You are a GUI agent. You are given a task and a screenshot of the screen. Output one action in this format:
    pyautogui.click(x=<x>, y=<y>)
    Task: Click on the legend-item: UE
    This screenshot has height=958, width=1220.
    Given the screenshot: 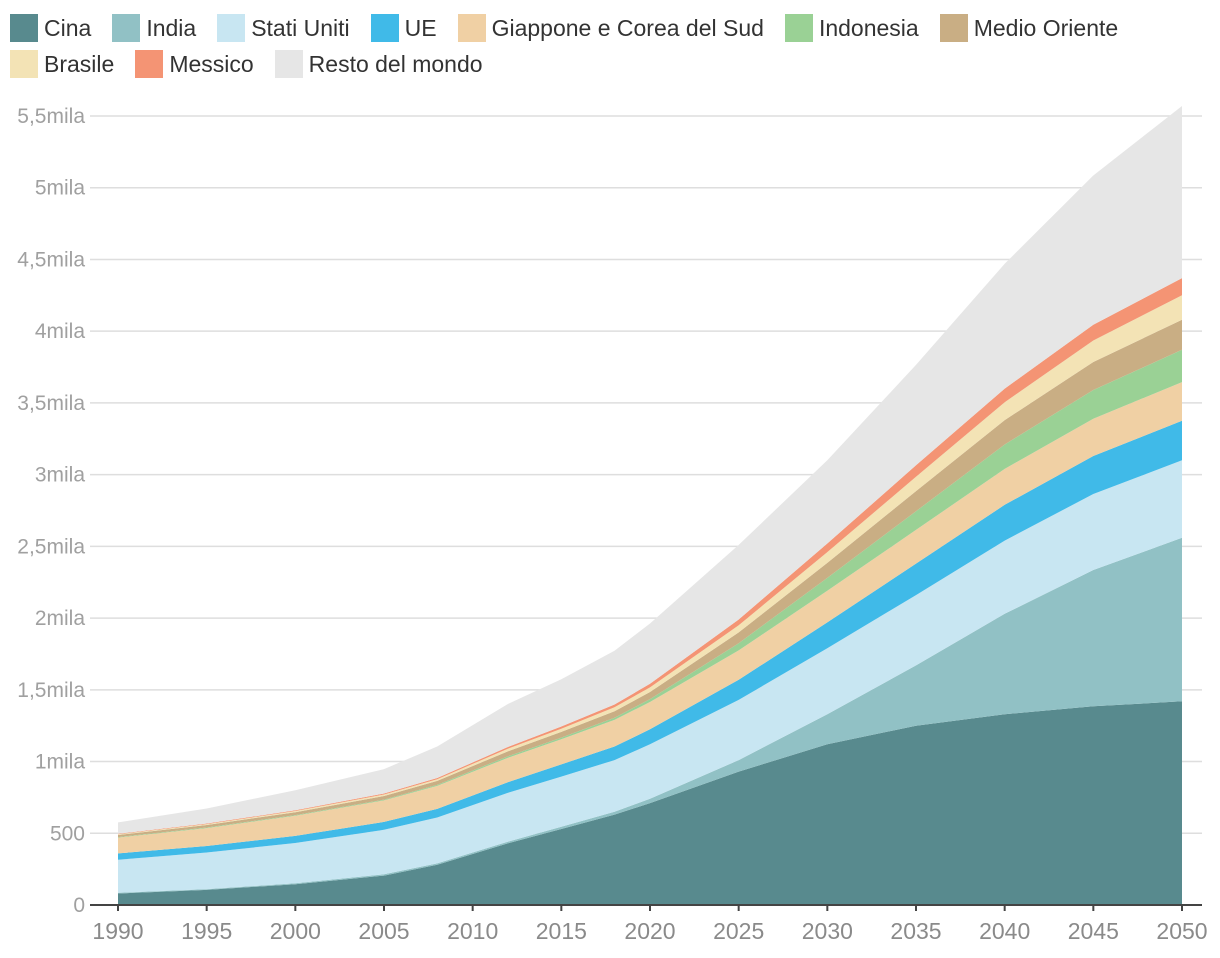 What is the action you would take?
    pyautogui.click(x=403, y=28)
    